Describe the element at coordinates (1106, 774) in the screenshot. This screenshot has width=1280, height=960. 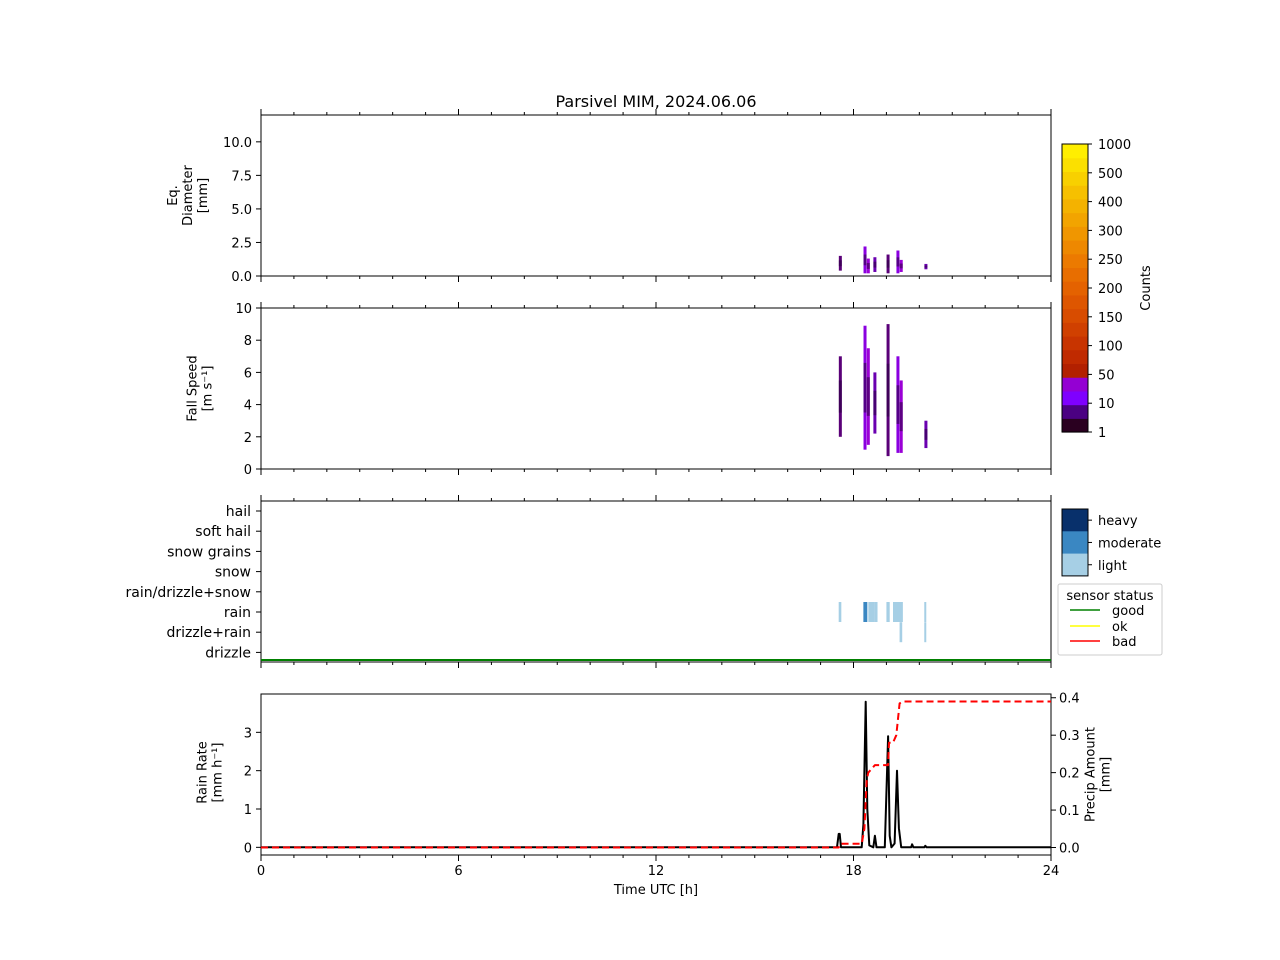
I see `y-axis-label-right: [mm]` at that location.